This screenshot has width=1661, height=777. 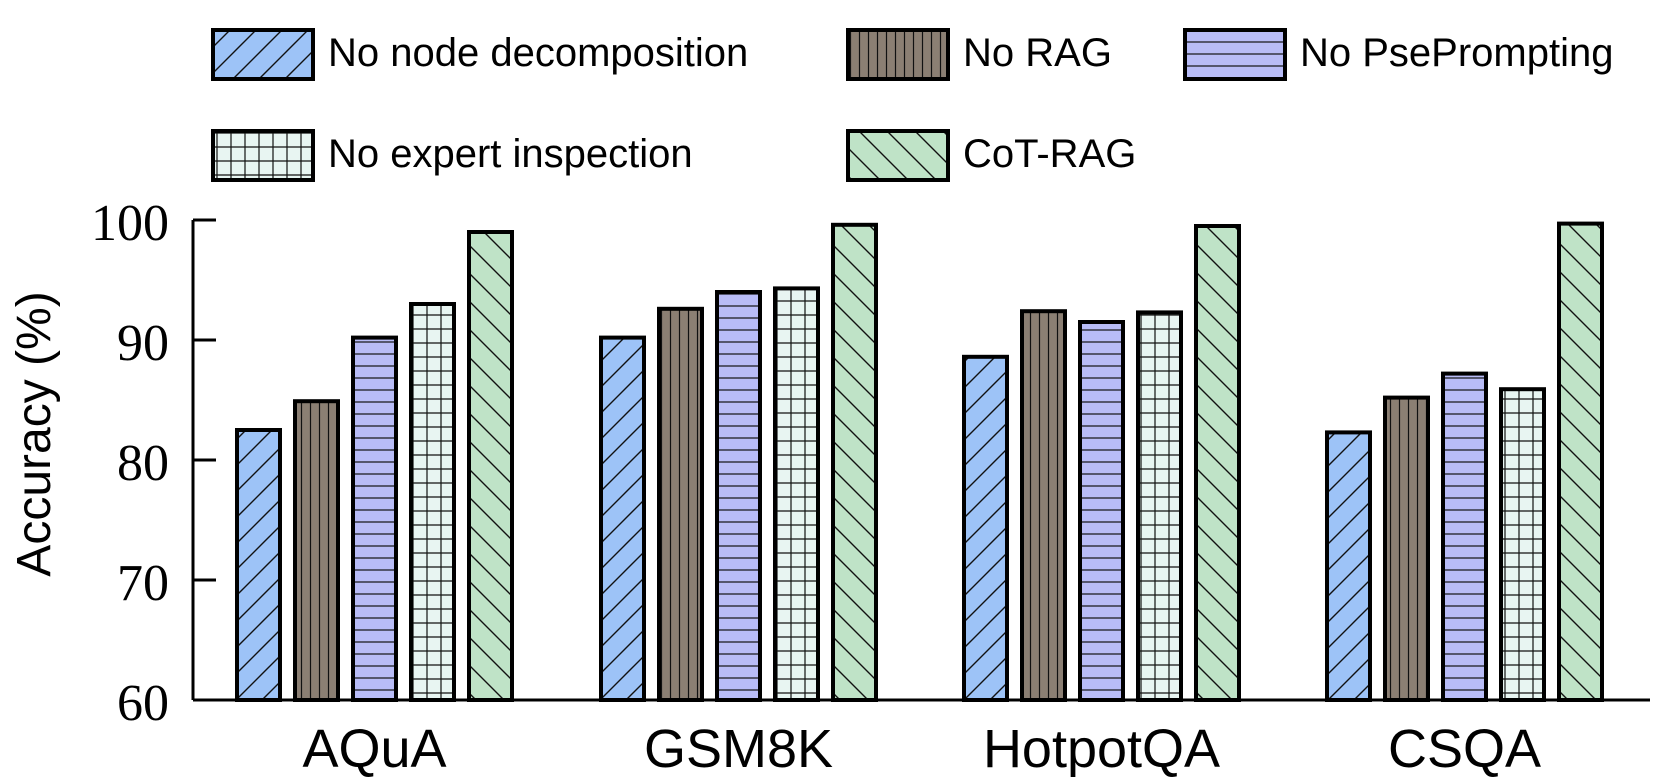 I want to click on legend-item: CoT-RAG, so click(x=991, y=155).